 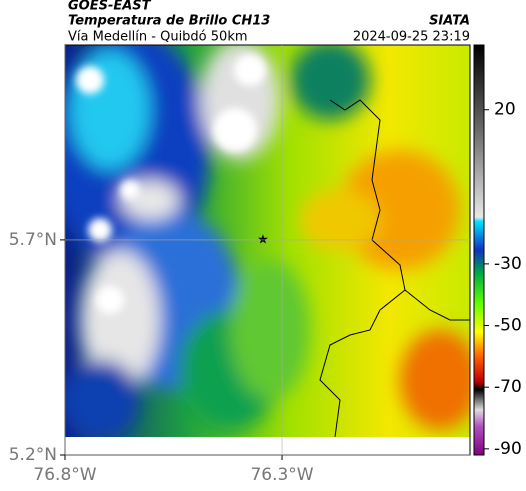 What do you see at coordinates (449, 21) in the screenshot?
I see `source: SIATA` at bounding box center [449, 21].